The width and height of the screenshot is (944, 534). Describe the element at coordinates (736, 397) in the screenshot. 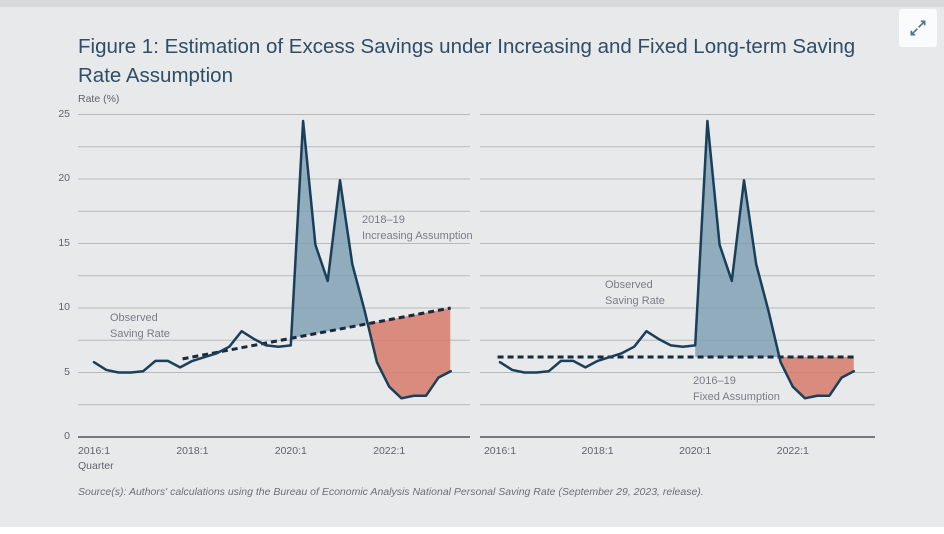

I see `annotation-line: Fixed Assumption` at that location.